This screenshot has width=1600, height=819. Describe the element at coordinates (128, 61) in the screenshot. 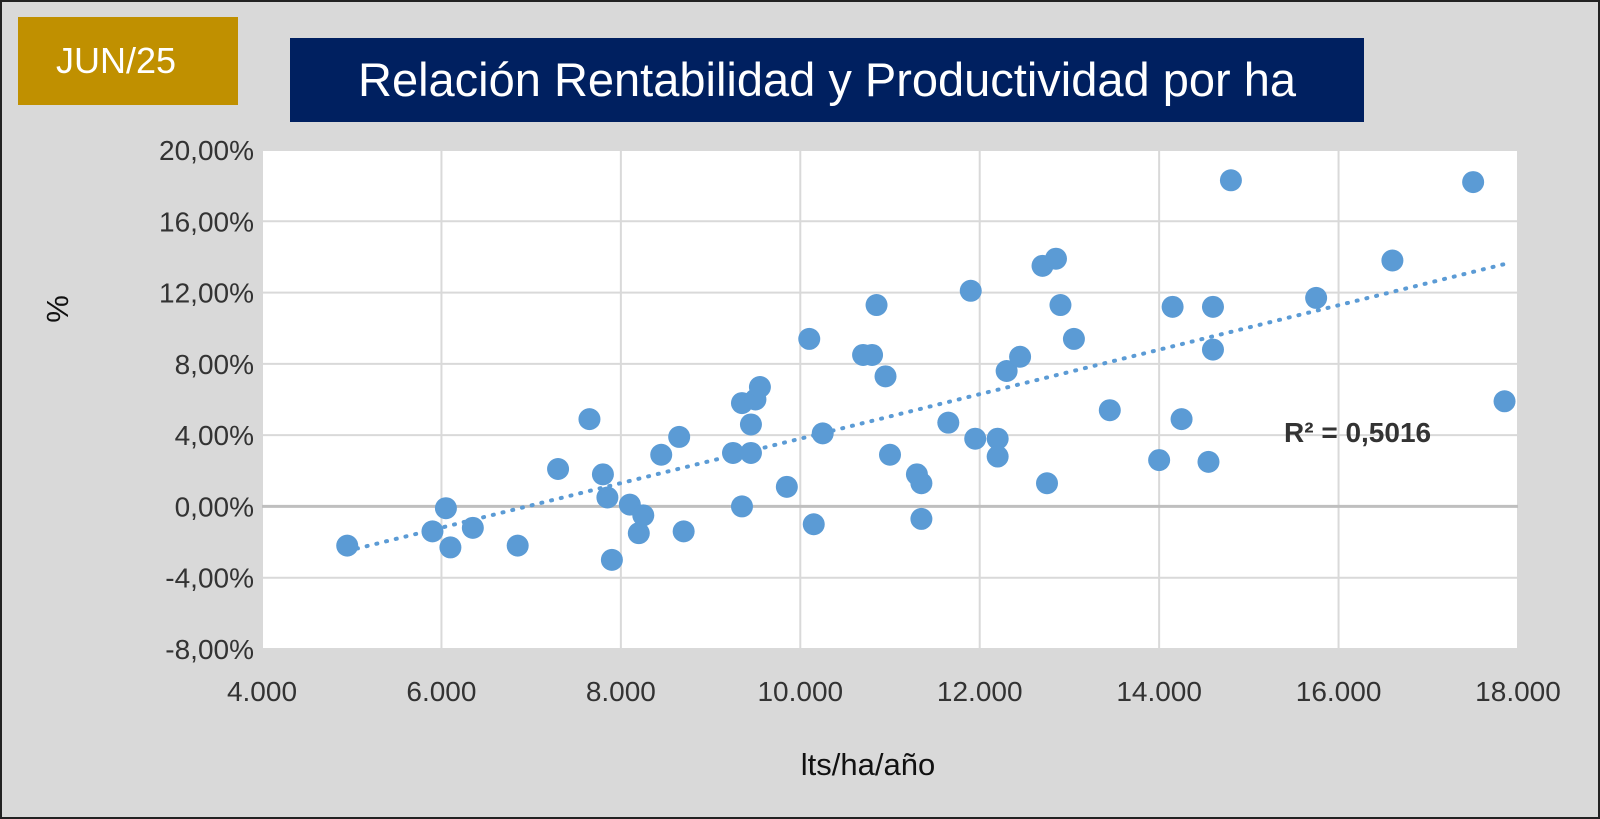

I see `date-badge: JUN/25` at that location.